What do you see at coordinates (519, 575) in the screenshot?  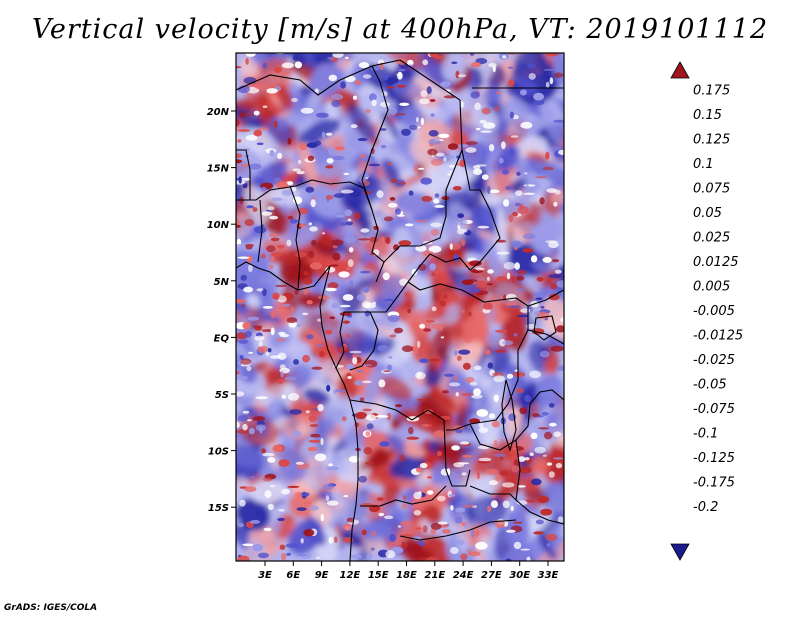 I see `x-tick-label: 30E` at bounding box center [519, 575].